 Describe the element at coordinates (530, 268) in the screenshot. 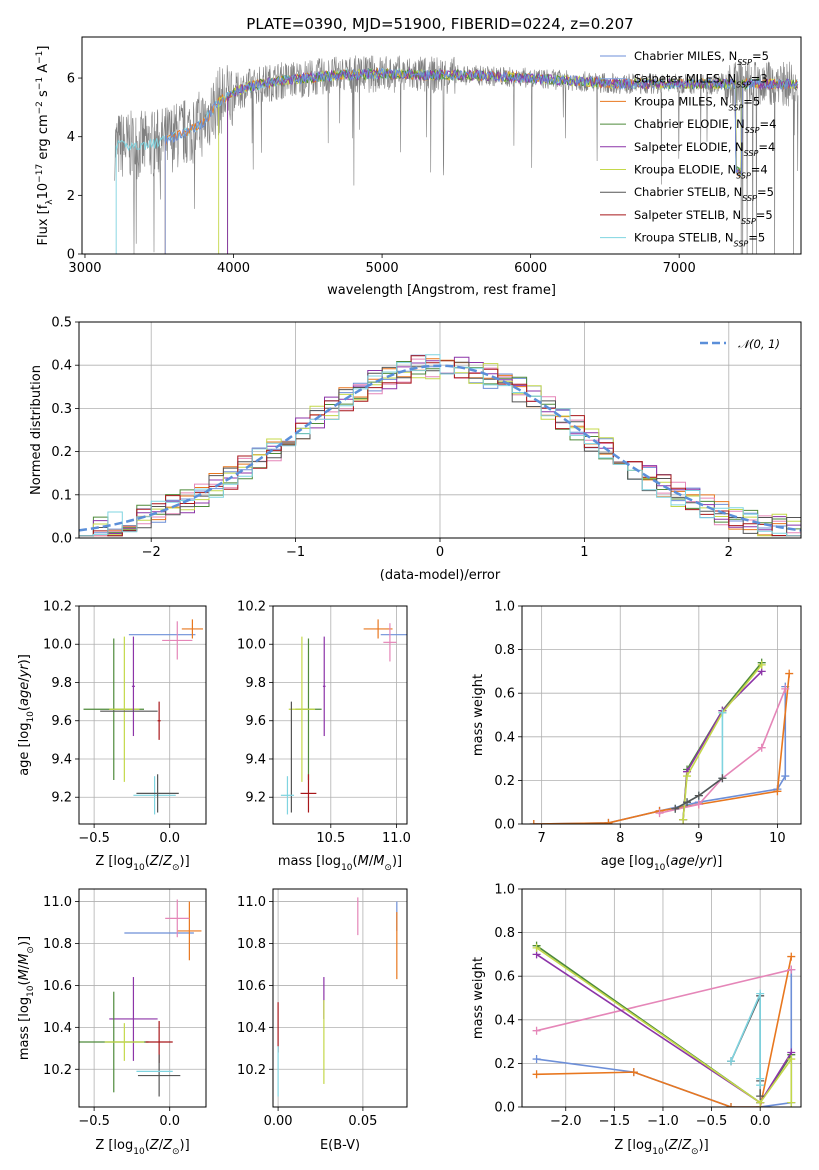

I see `x-tick-label: 6000` at that location.